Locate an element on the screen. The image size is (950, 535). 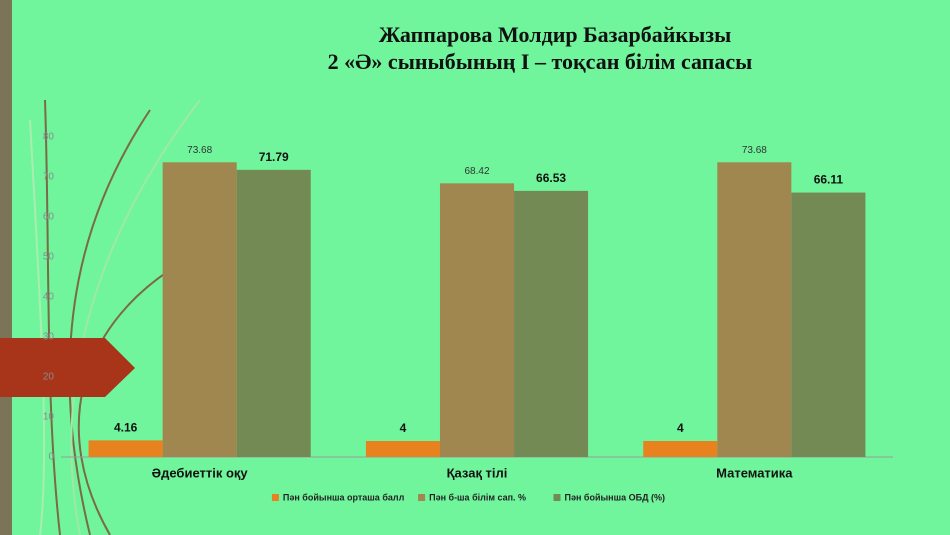
y-tick-label: 60 is located at coordinates (49, 217).